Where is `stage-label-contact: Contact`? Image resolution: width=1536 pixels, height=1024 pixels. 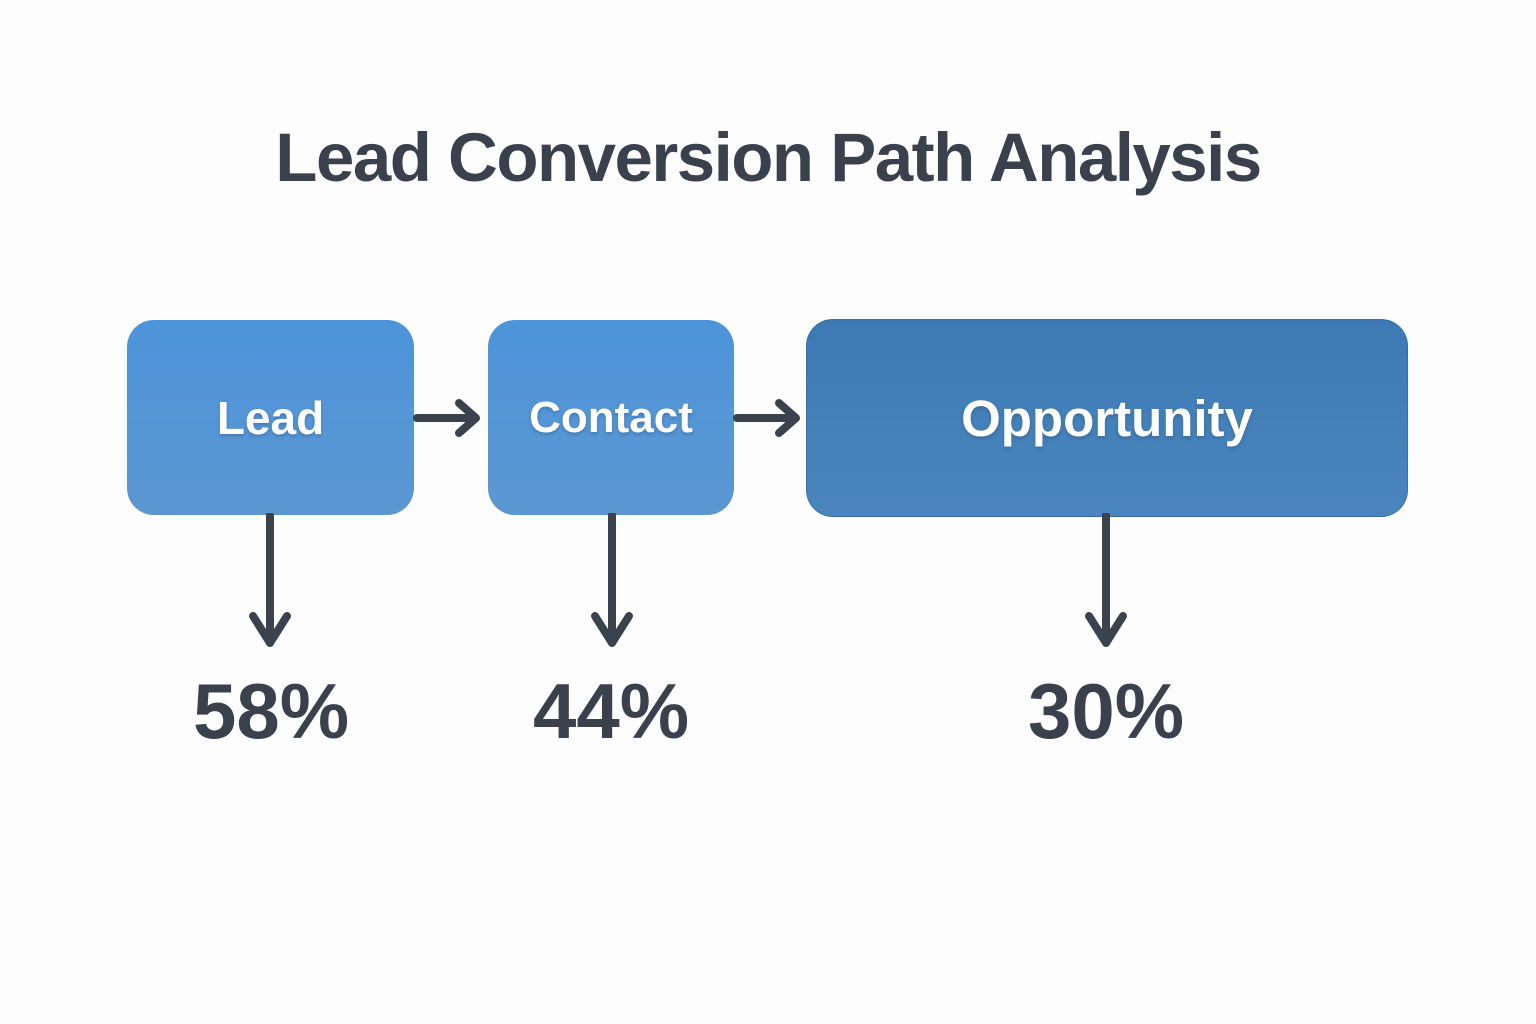
stage-label-contact: Contact is located at coordinates (611, 417).